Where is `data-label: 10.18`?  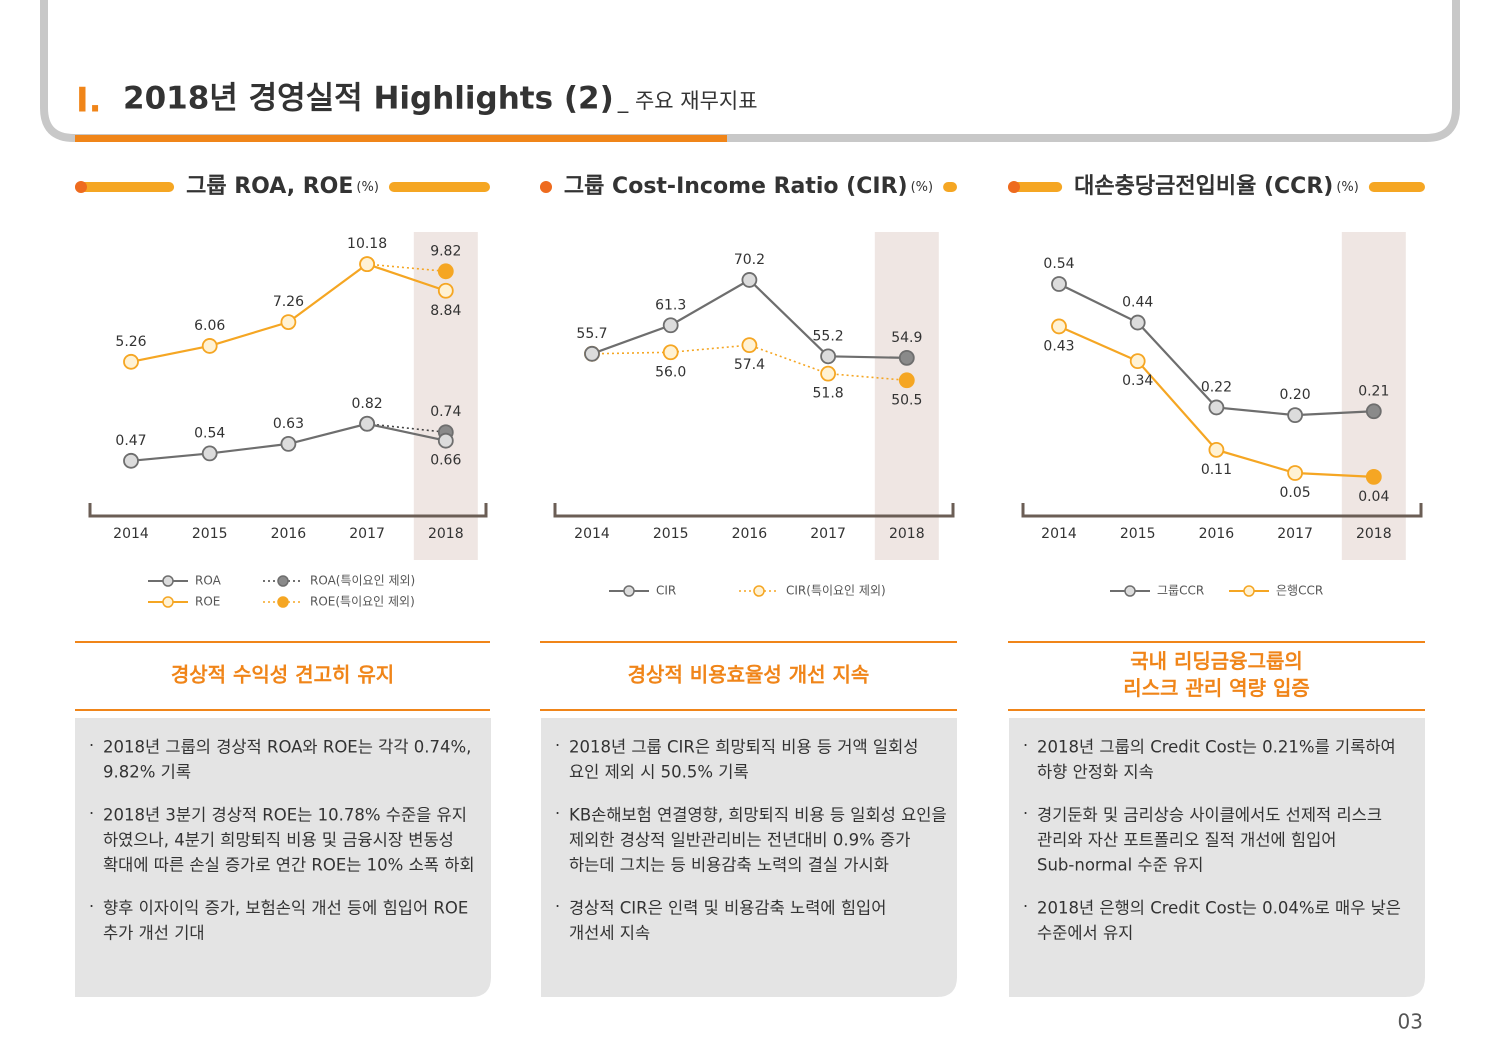
data-label: 10.18 is located at coordinates (367, 244).